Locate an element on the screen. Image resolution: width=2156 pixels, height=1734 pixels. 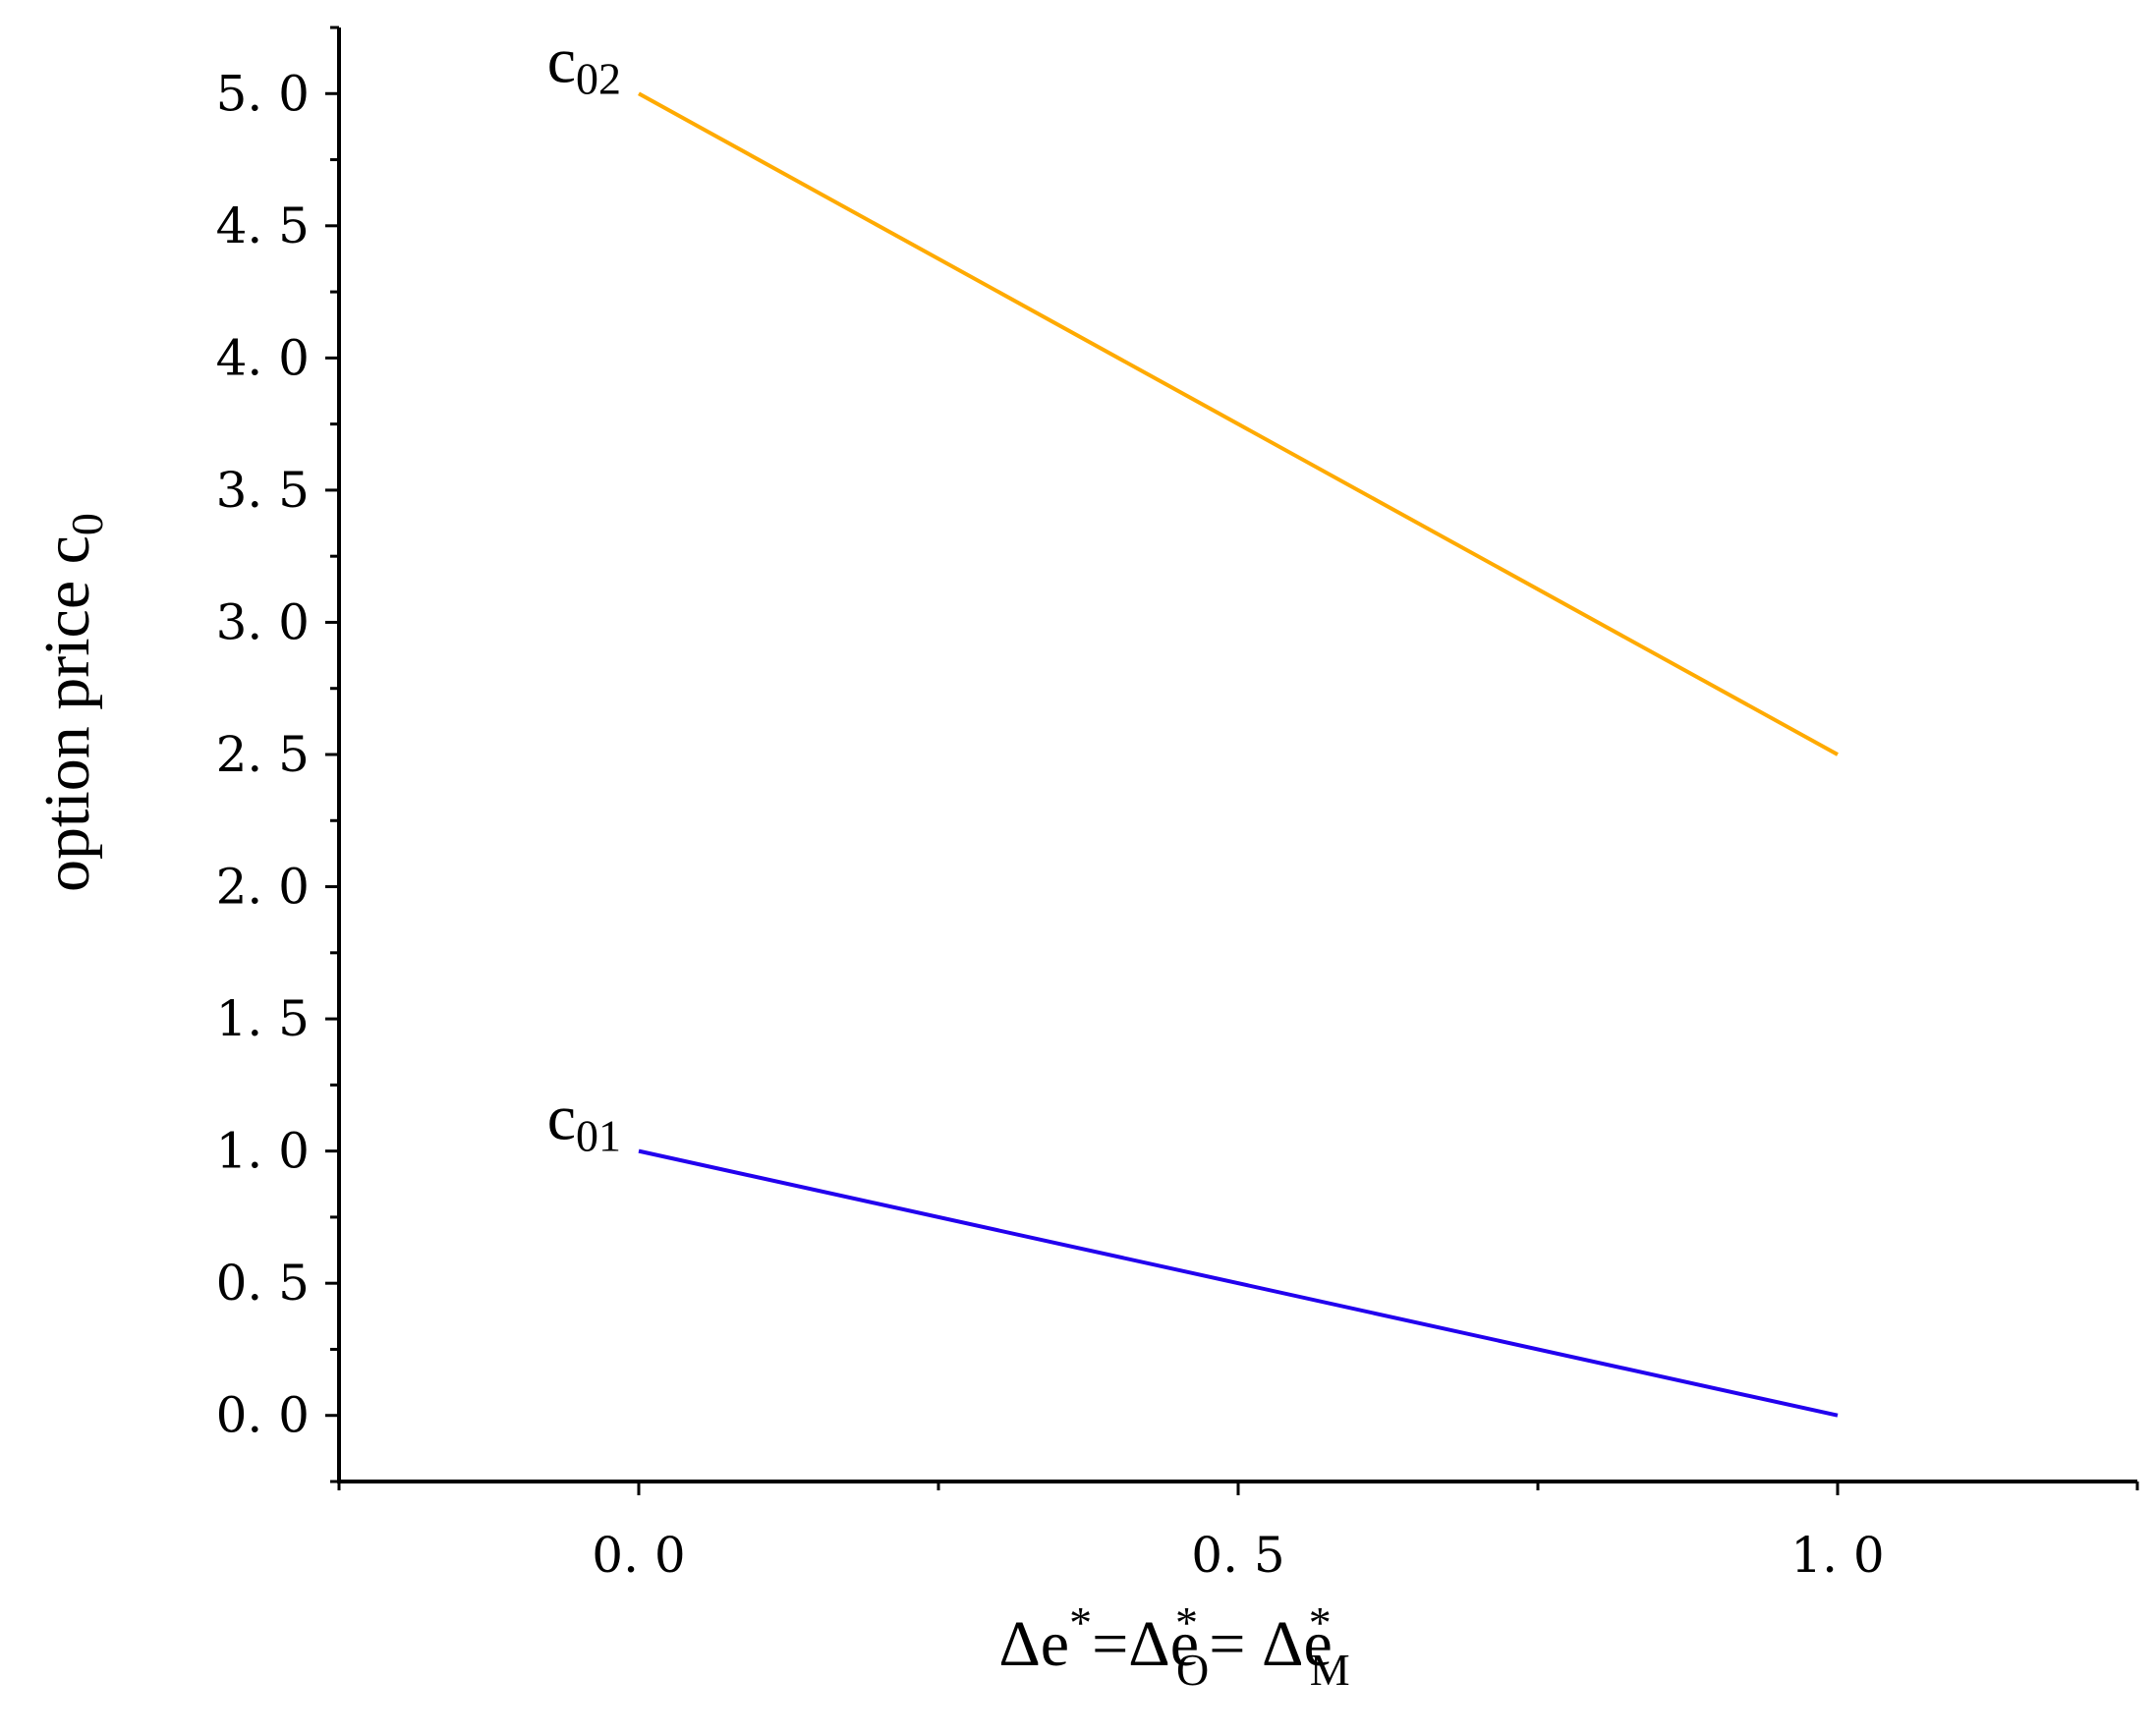
y-tick-label: 2. 5 is located at coordinates (263, 754).